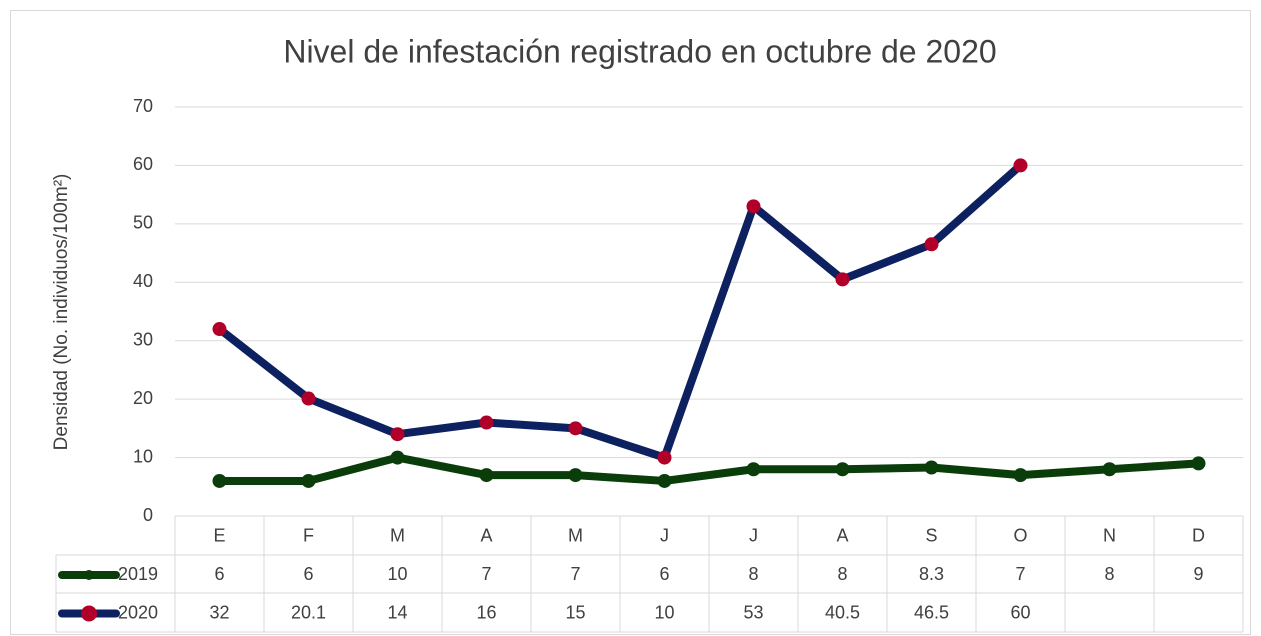  Describe the element at coordinates (143, 223) in the screenshot. I see `y-tick-label: 50` at that location.